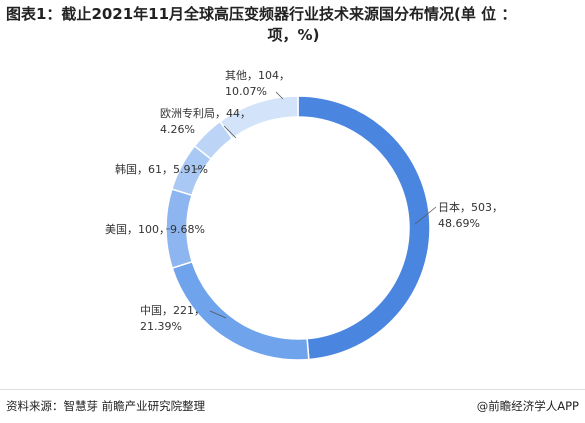  What do you see at coordinates (258, 117) in the screenshot?
I see `donut-slice-other` at bounding box center [258, 117].